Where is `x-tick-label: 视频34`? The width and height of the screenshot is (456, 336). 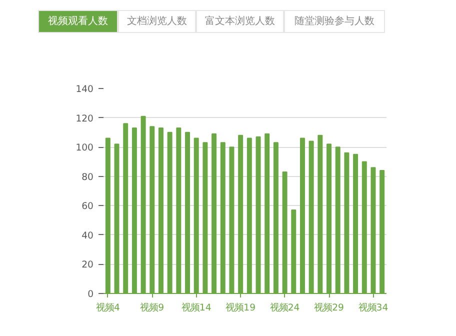
x-tick-label: 视频34 is located at coordinates (373, 308).